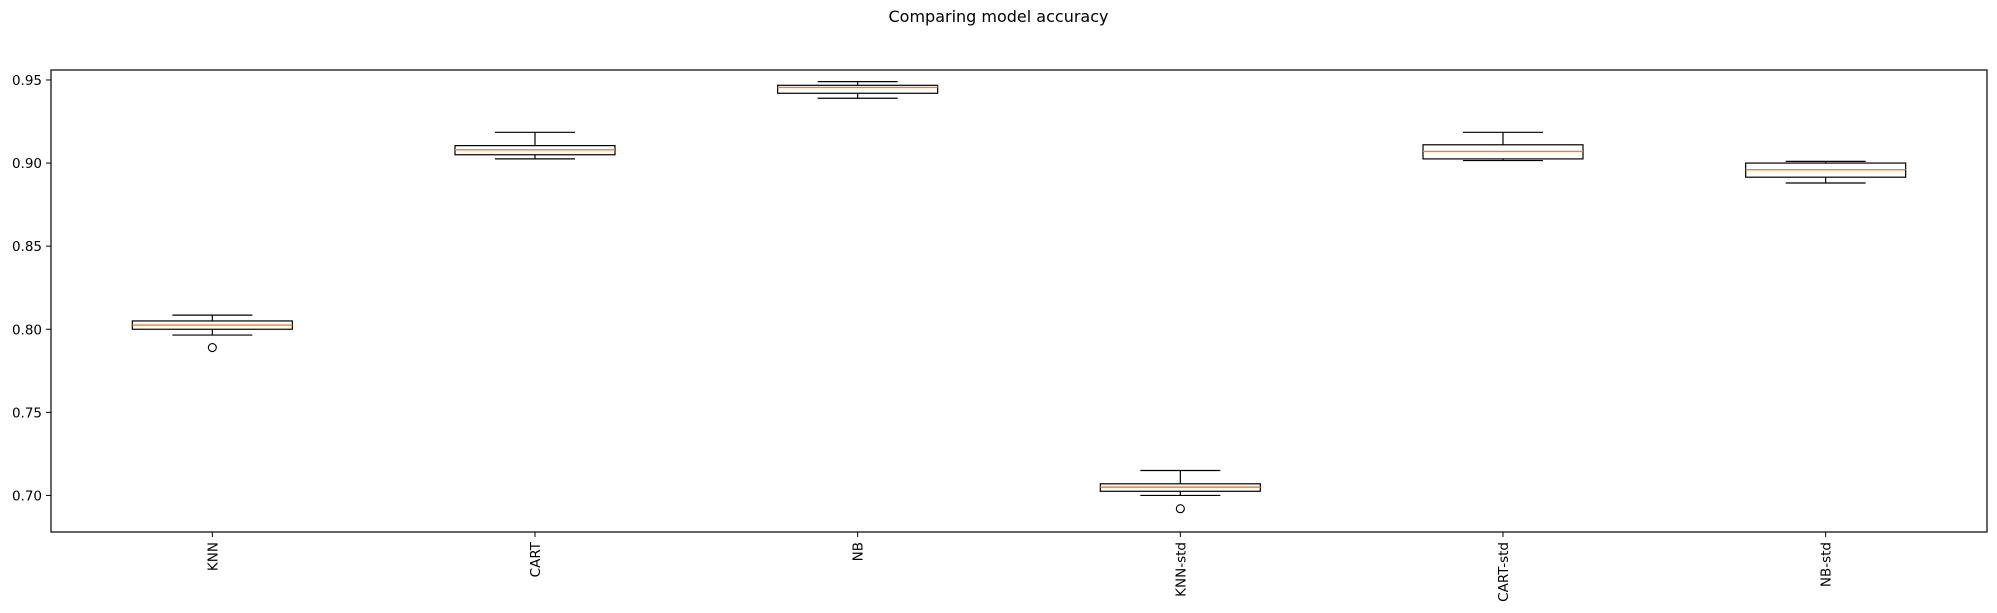 The width and height of the screenshot is (1997, 613). I want to click on chart-title: Comparing model accuracy, so click(998, 16).